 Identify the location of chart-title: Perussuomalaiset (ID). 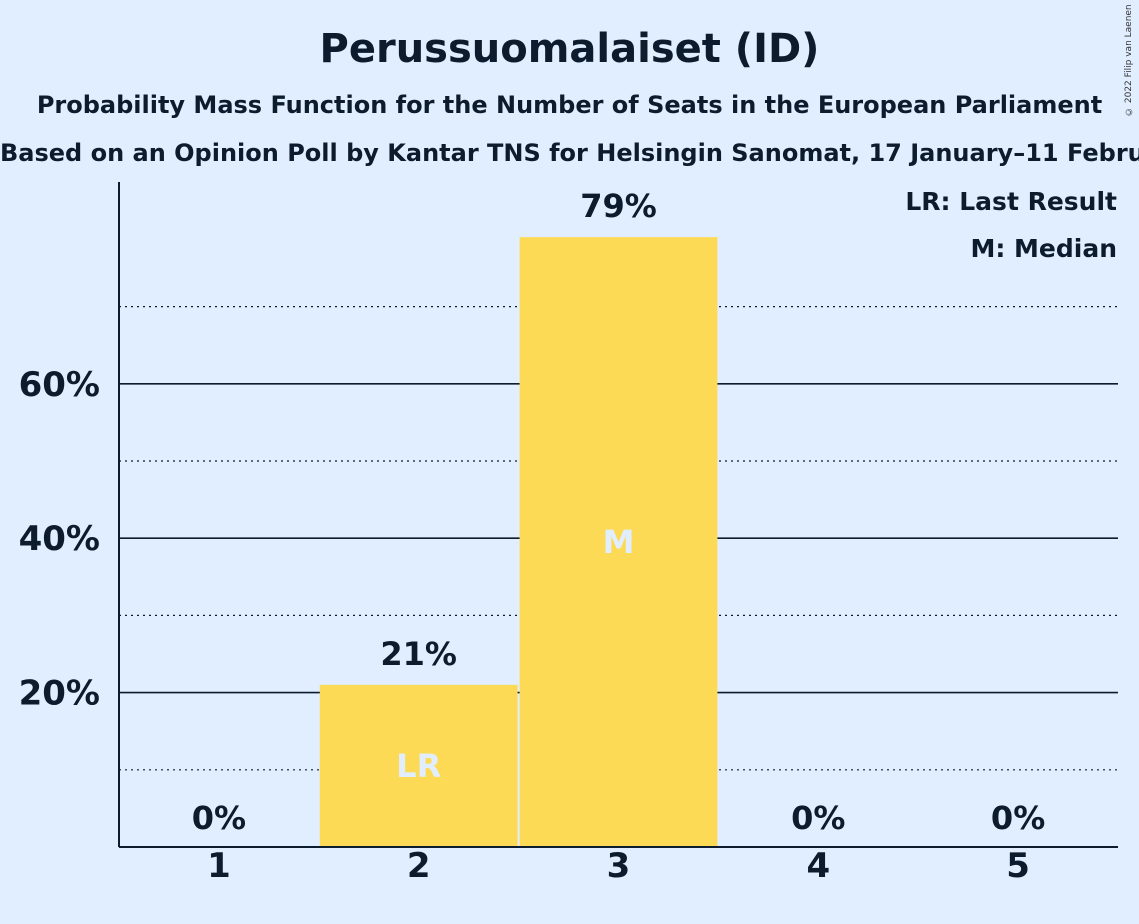
(569, 49).